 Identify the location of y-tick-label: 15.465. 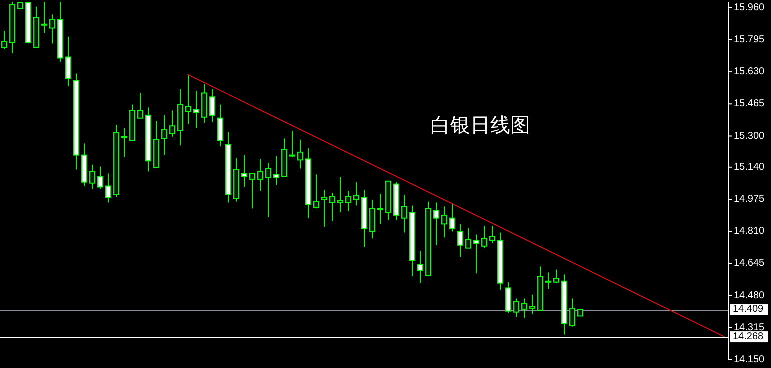
(750, 104).